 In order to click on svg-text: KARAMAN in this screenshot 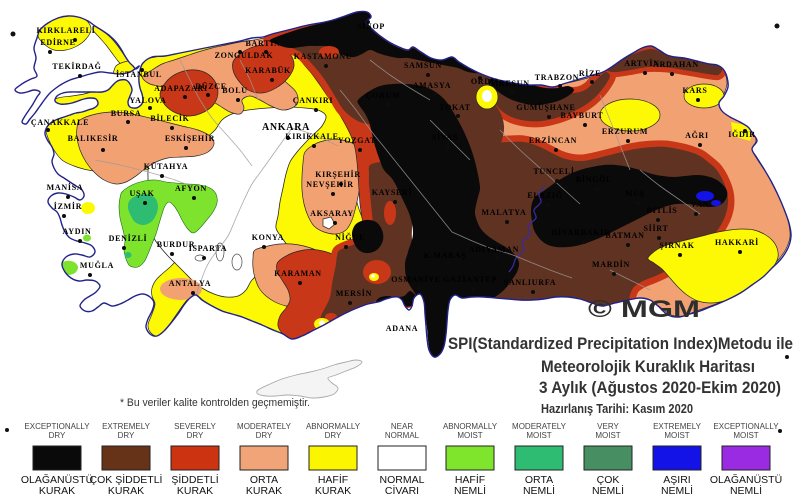, I will do `click(298, 273)`.